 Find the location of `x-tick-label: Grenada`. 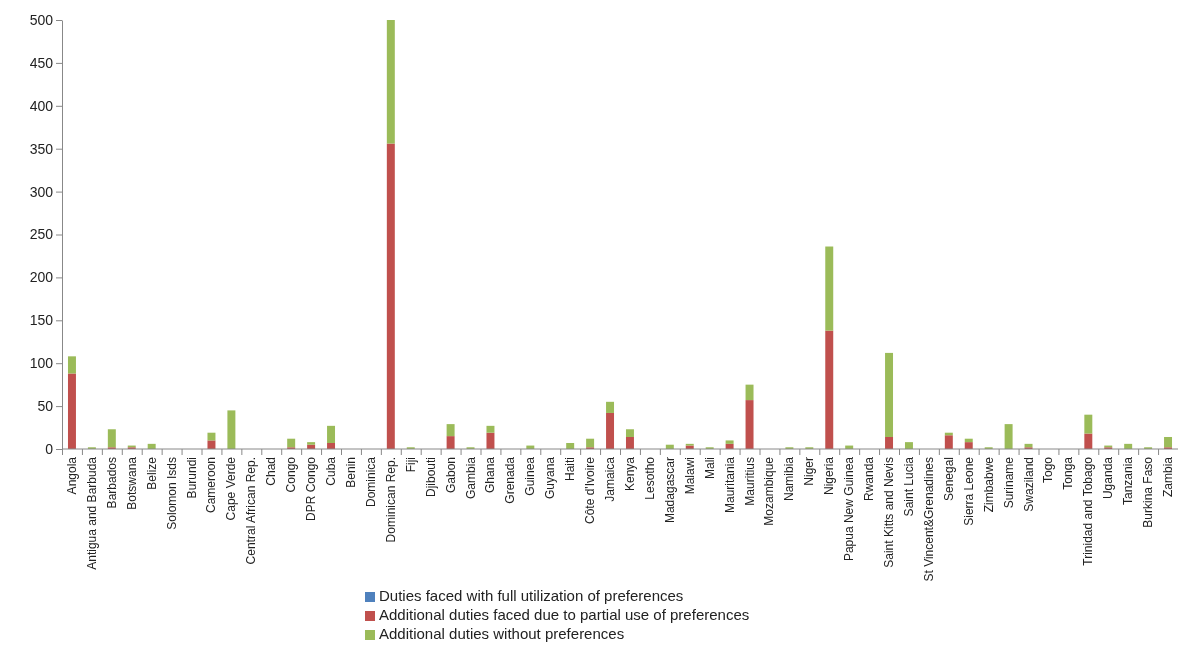

x-tick-label: Grenada is located at coordinates (510, 480).